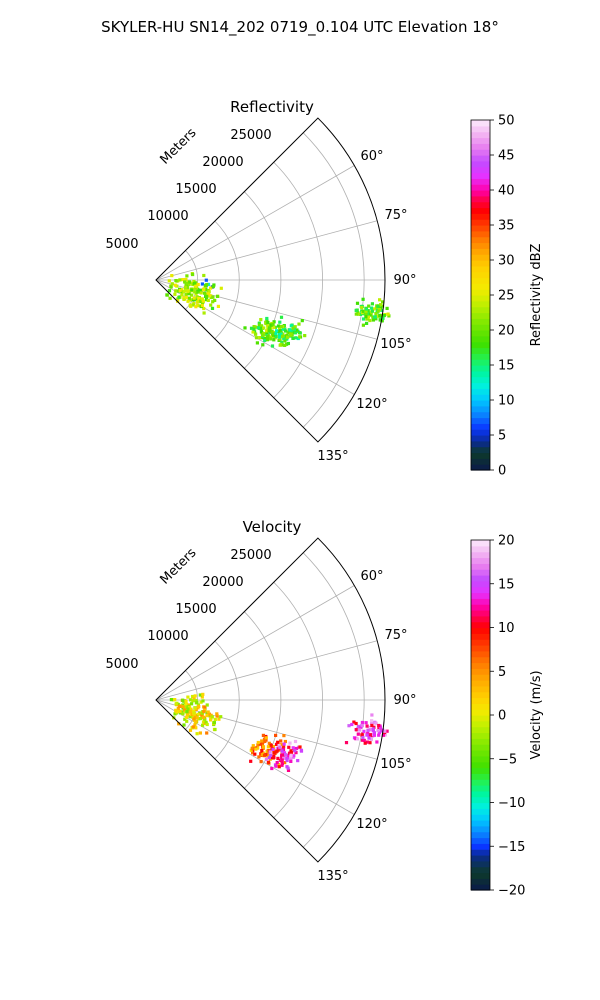 This screenshot has height=1000, width=600. I want to click on colorbar-tick-label: 40, so click(506, 191).